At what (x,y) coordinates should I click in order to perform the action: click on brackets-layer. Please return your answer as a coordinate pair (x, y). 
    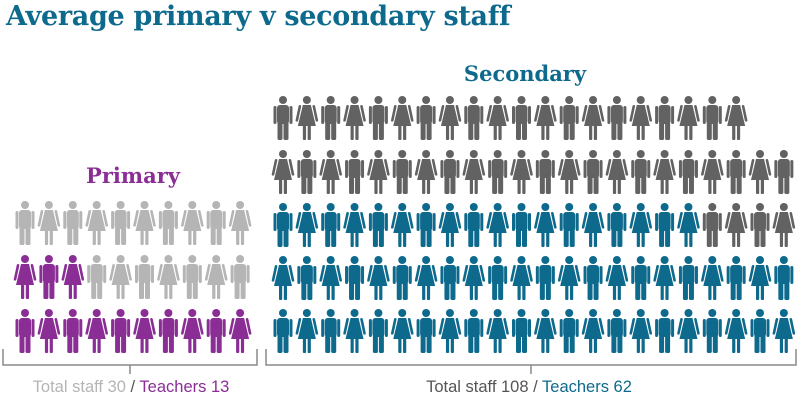
    Looking at the image, I should click on (399, 361).